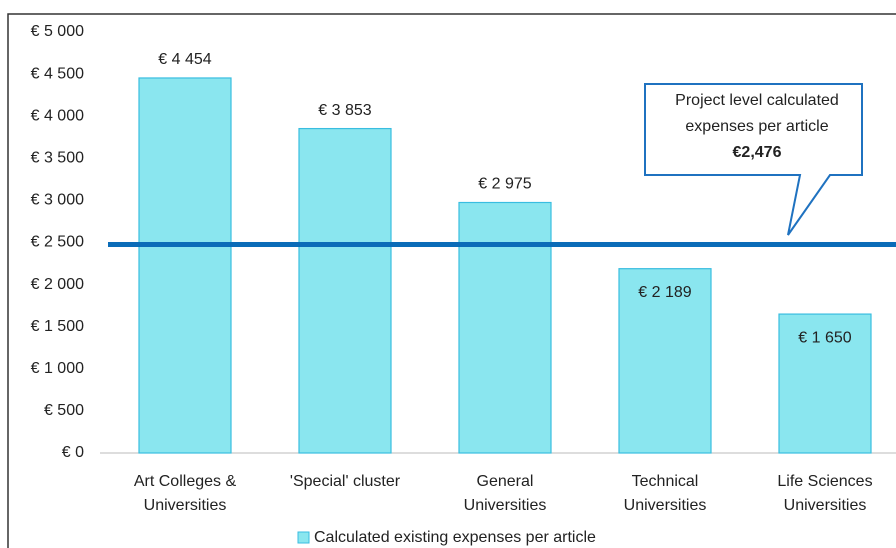  I want to click on y-tick-label: € 3 000, so click(57, 200).